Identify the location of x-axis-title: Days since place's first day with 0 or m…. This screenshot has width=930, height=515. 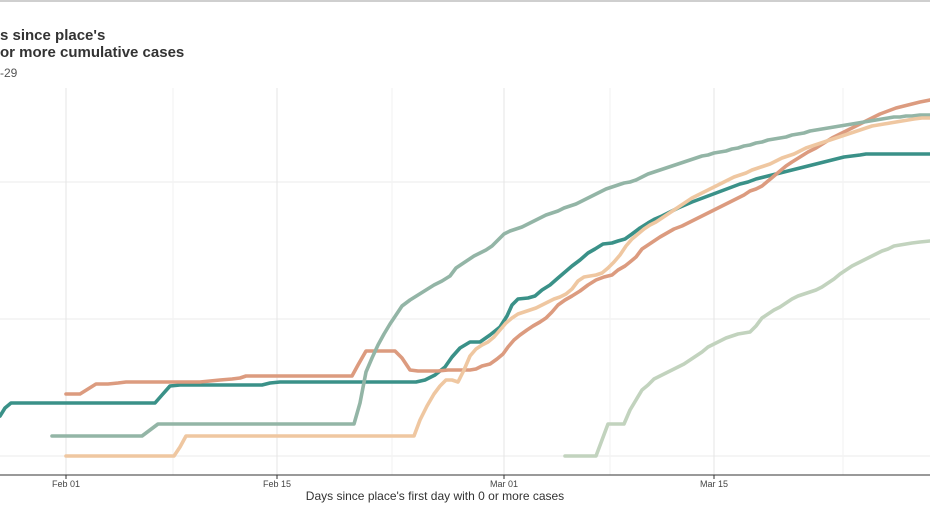
(435, 496).